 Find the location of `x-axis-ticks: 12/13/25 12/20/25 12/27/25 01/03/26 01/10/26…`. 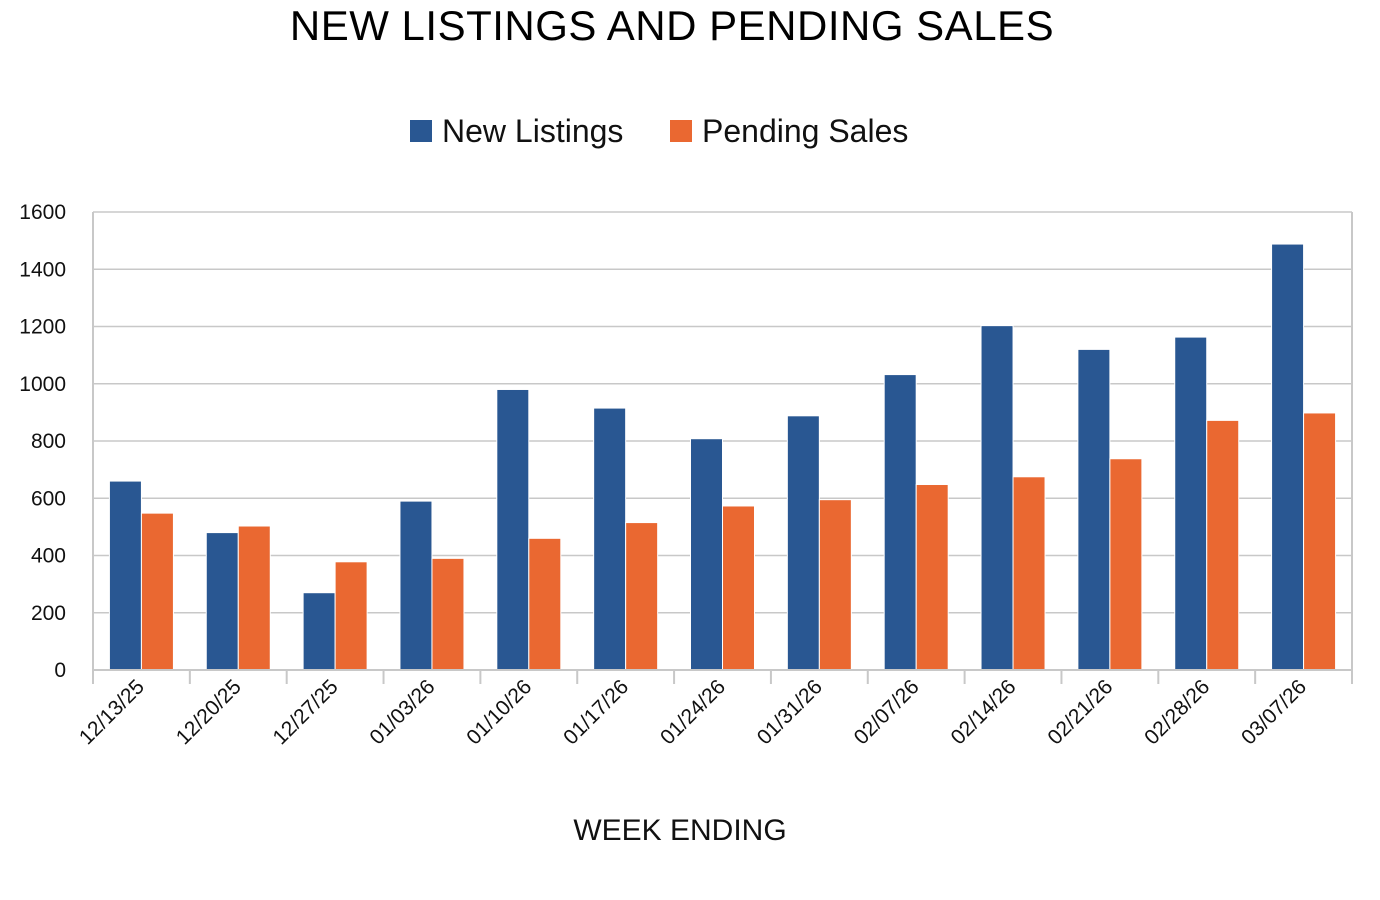

x-axis-ticks: 12/13/25 12/20/25 12/27/25 01/03/26 01/10/26… is located at coordinates (714, 709).